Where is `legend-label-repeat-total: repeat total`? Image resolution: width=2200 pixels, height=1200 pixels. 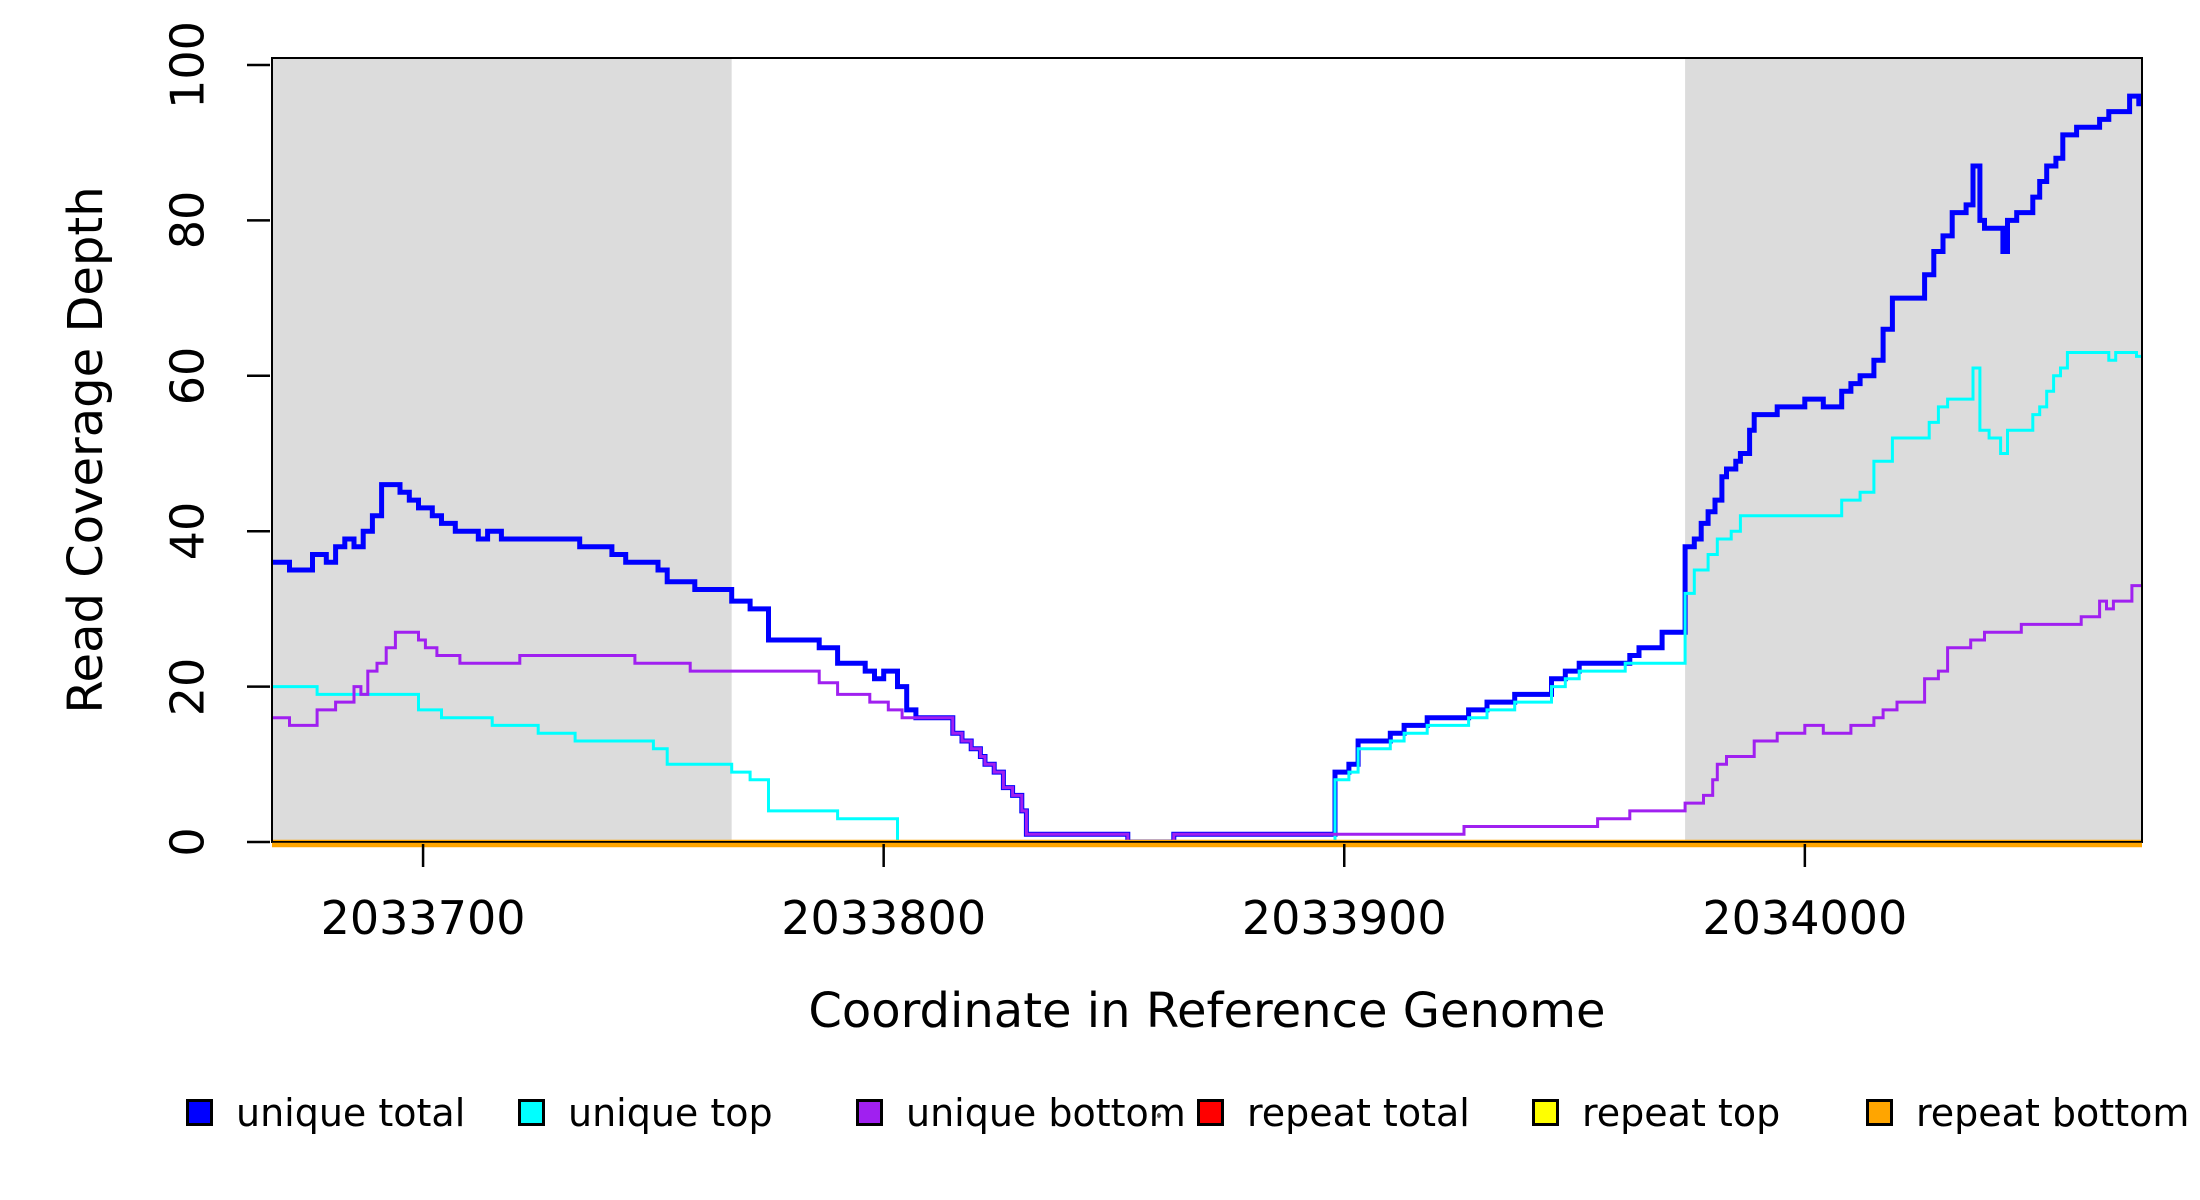
legend-label-repeat-total: repeat total is located at coordinates (1358, 1113).